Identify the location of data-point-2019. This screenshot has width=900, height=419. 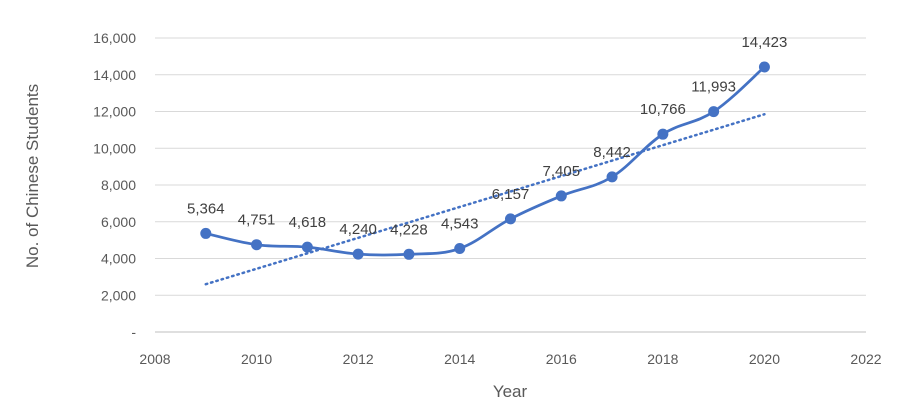
(714, 112).